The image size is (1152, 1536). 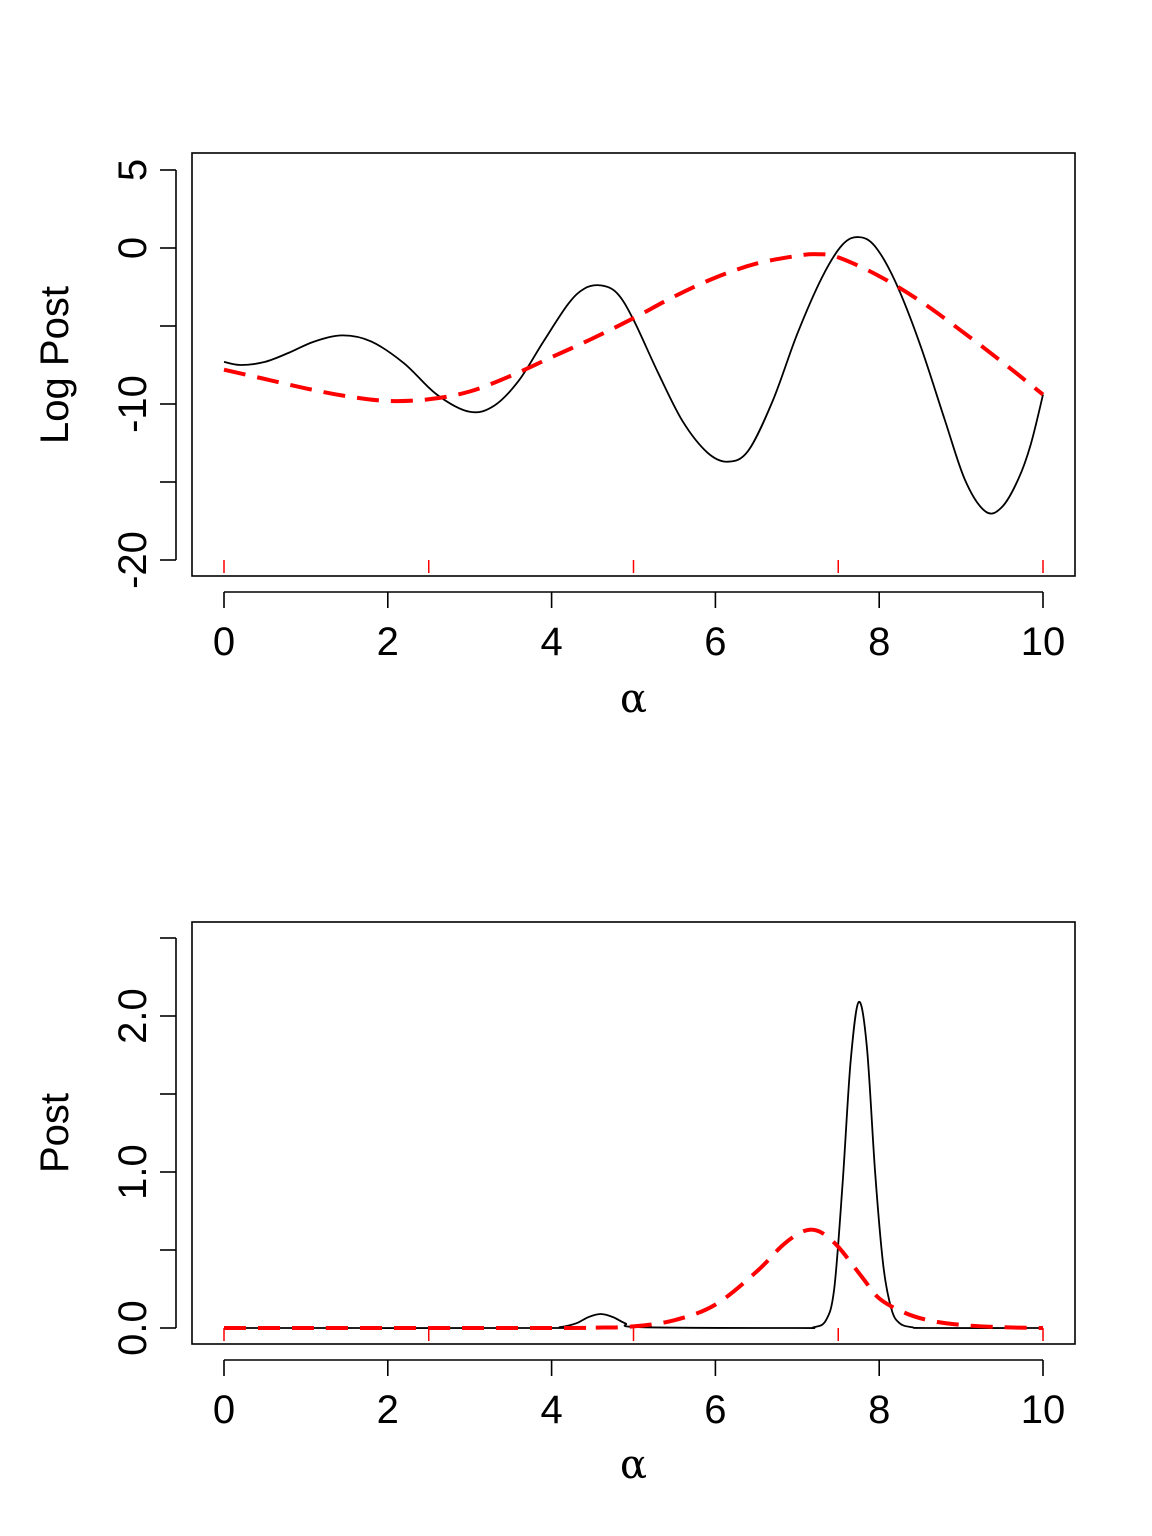 What do you see at coordinates (55, 365) in the screenshot?
I see `y-axis-title: Log Post` at bounding box center [55, 365].